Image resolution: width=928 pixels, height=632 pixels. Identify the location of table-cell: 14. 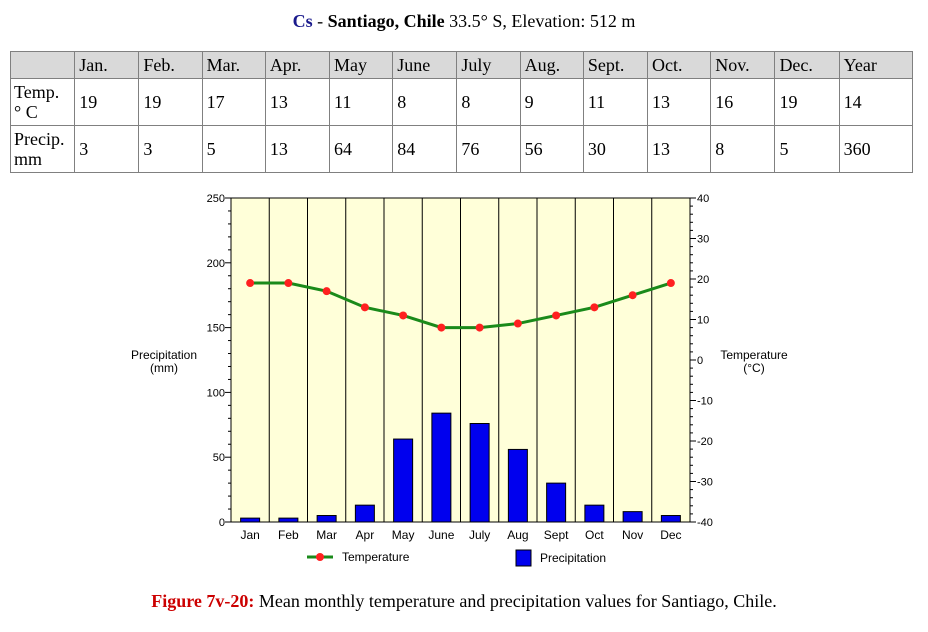
(876, 102).